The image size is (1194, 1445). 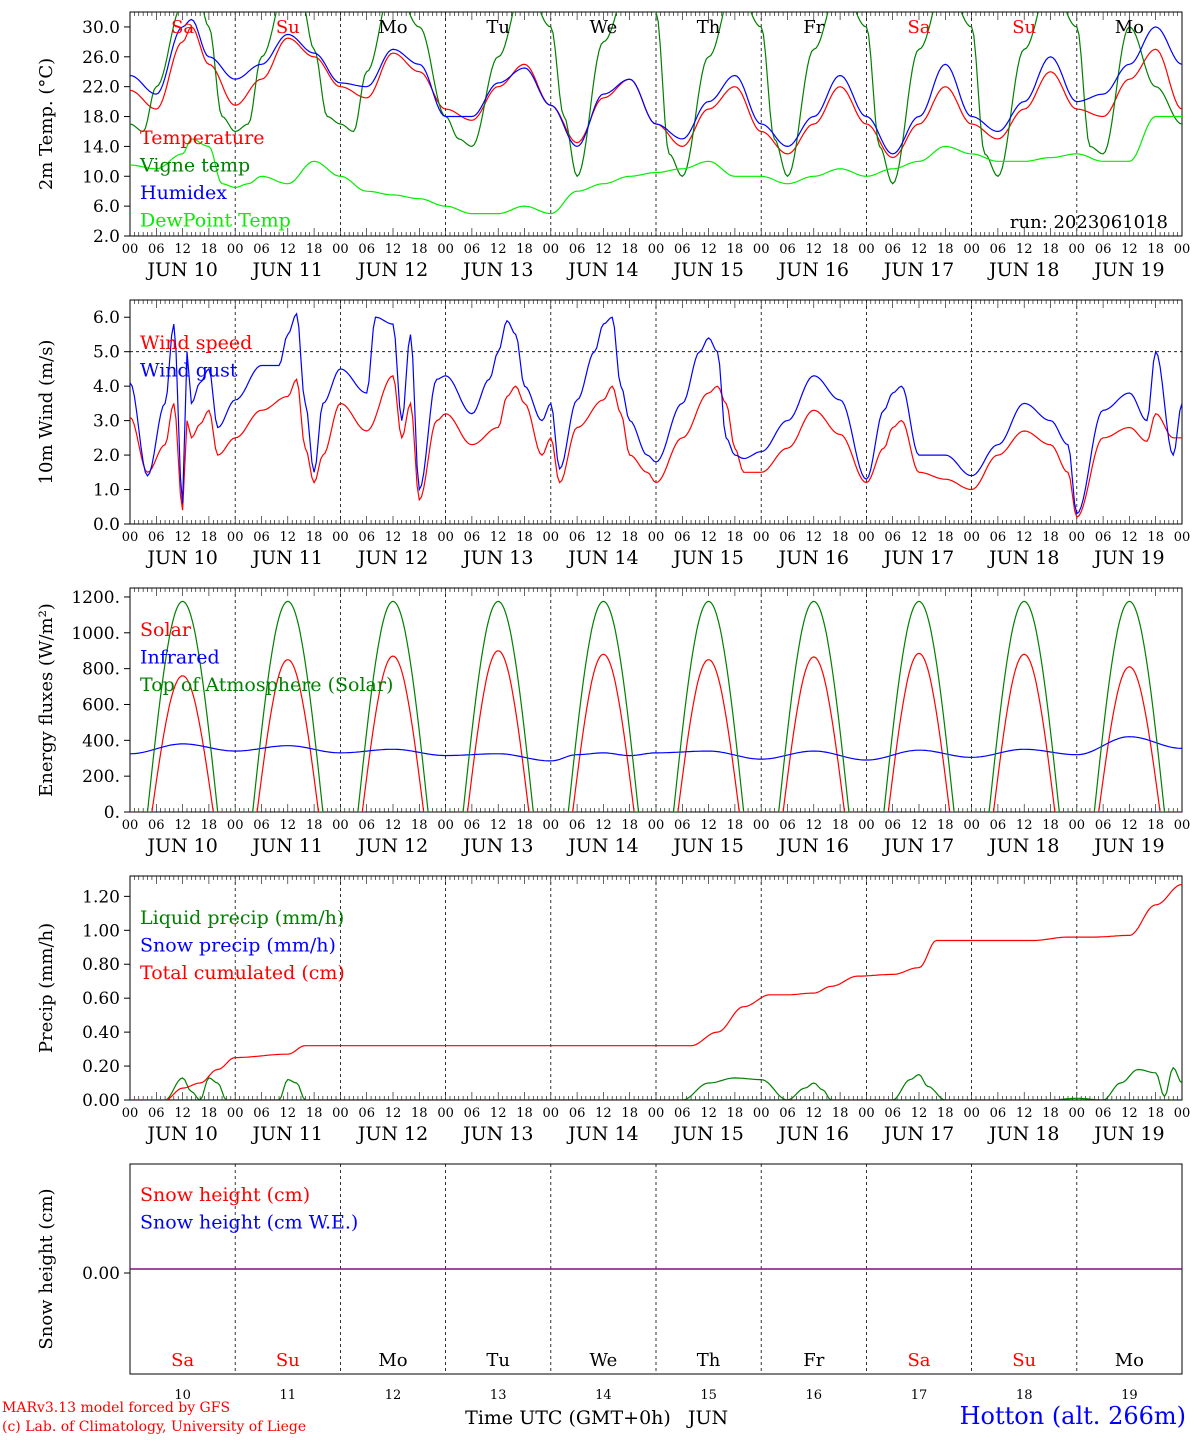 What do you see at coordinates (656, 731) in the screenshot?
I see `energy-series-solar` at bounding box center [656, 731].